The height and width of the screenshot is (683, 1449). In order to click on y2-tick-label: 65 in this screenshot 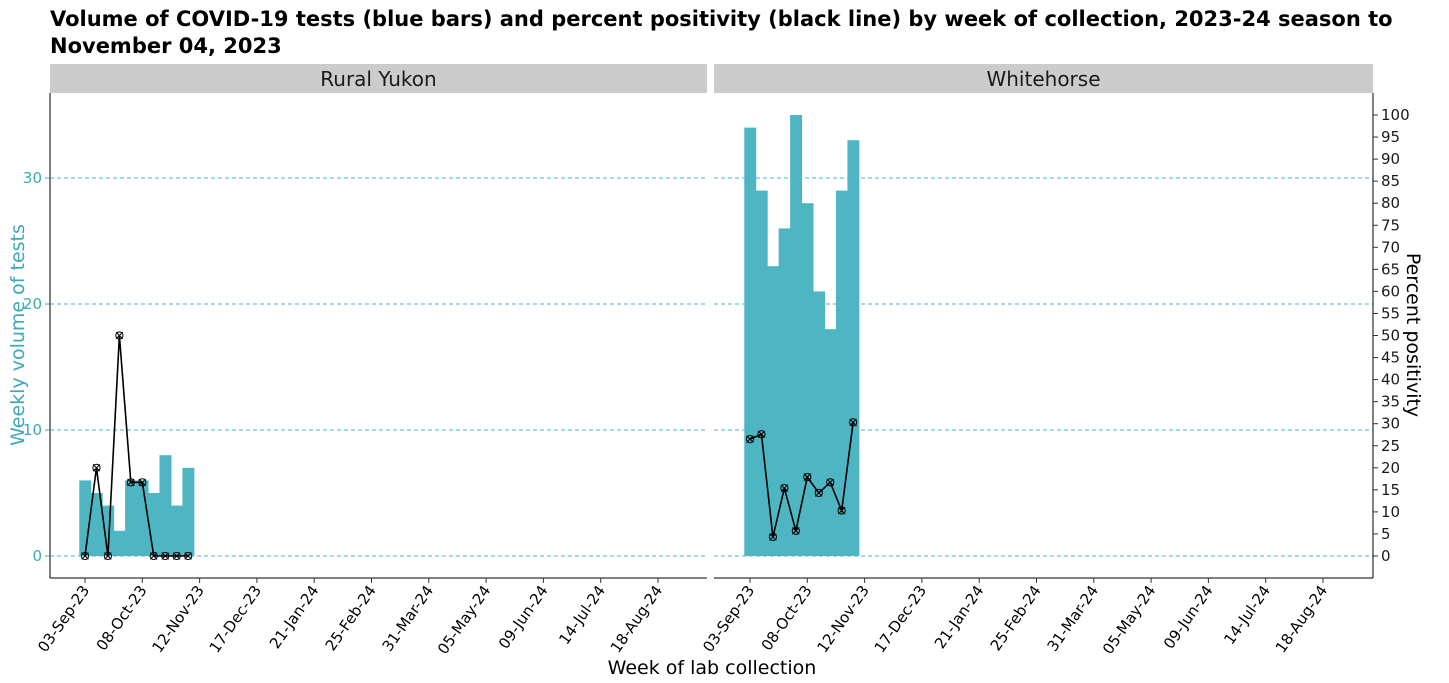, I will do `click(1390, 269)`.